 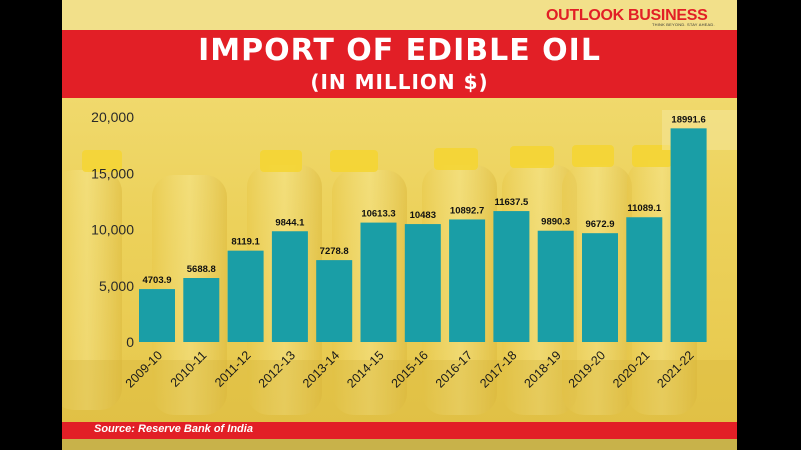 What do you see at coordinates (423, 215) in the screenshot?
I see `data-label: 10483` at bounding box center [423, 215].